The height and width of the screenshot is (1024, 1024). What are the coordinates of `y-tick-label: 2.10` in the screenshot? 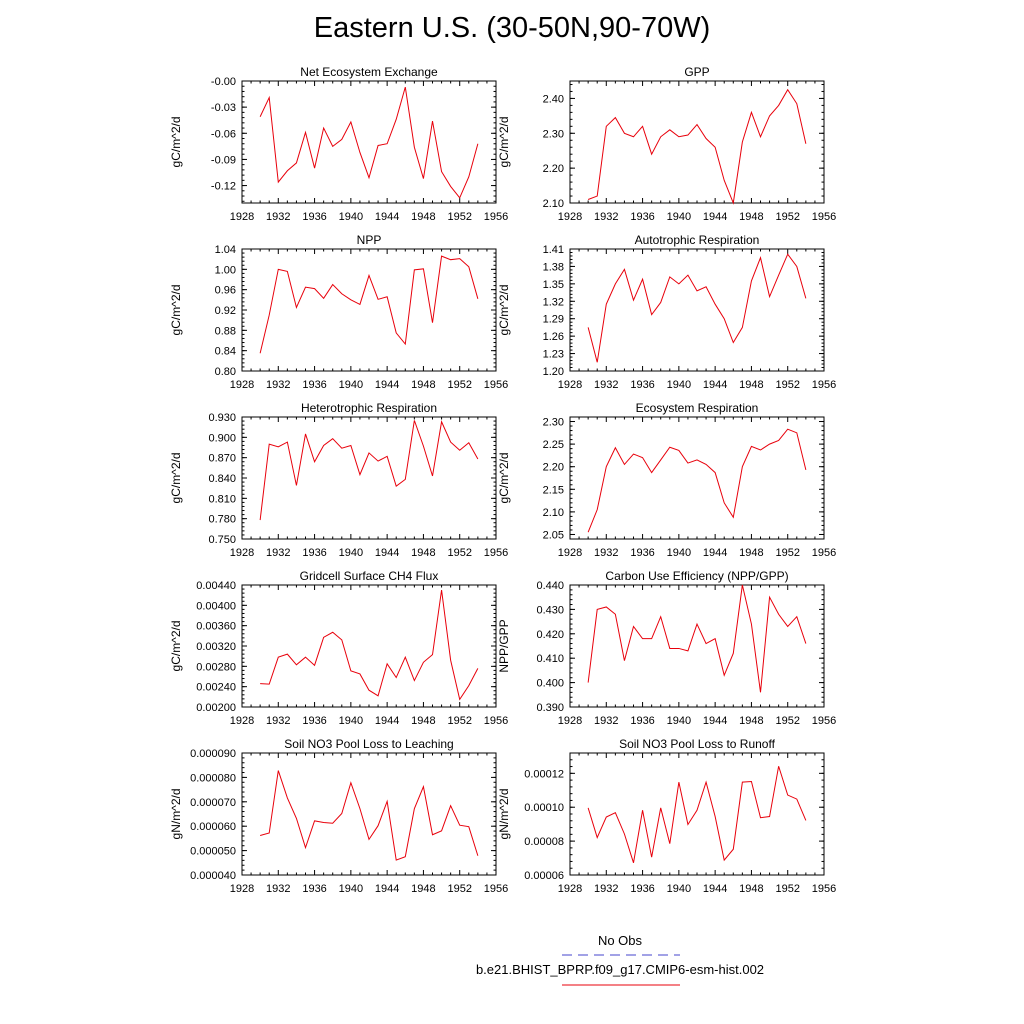 It's located at (553, 513).